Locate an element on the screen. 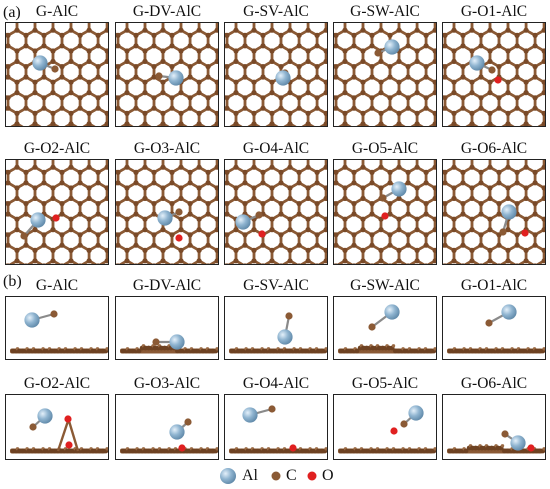  structure-tile-b: G-AlC is located at coordinates (57, 318).